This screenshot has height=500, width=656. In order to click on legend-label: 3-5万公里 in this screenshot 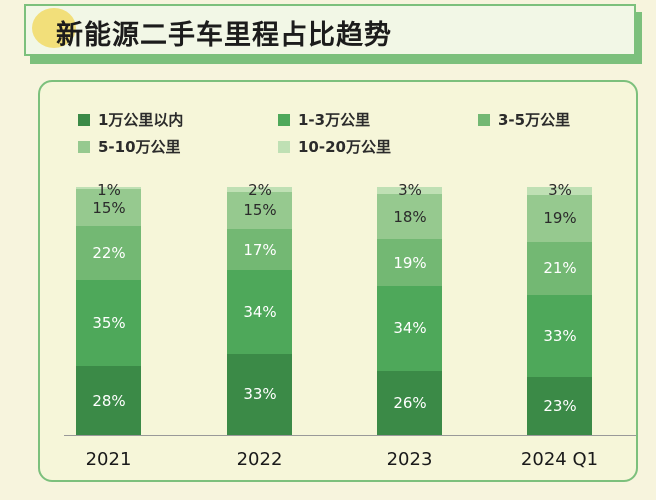, I will do `click(534, 120)`.